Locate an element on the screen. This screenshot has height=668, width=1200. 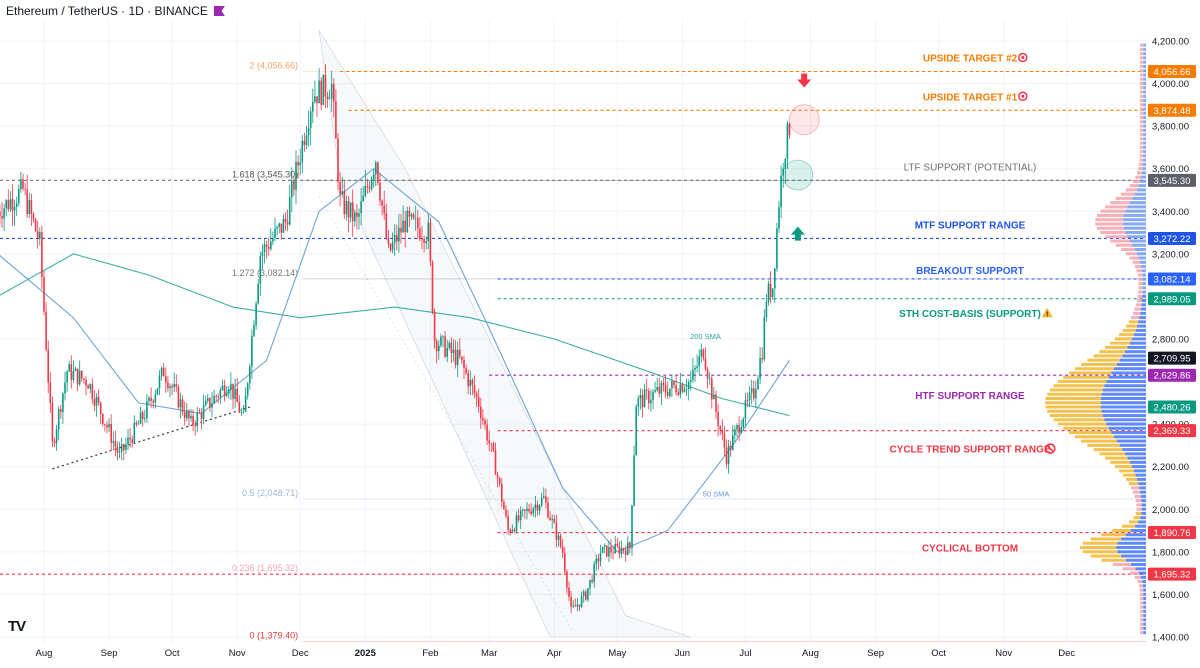
fib-label: 0.5 (2,048.71) is located at coordinates (270, 493).